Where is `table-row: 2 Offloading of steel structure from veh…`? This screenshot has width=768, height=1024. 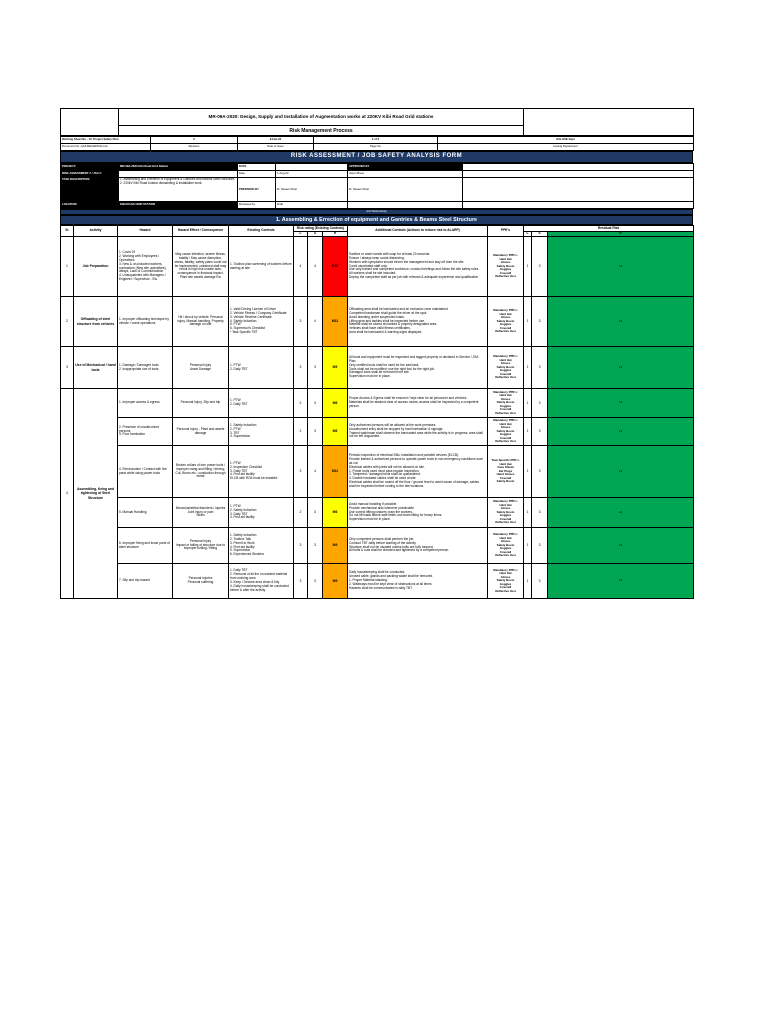
table-row: 2 Offloading of steel structure from veh… is located at coordinates (377, 321).